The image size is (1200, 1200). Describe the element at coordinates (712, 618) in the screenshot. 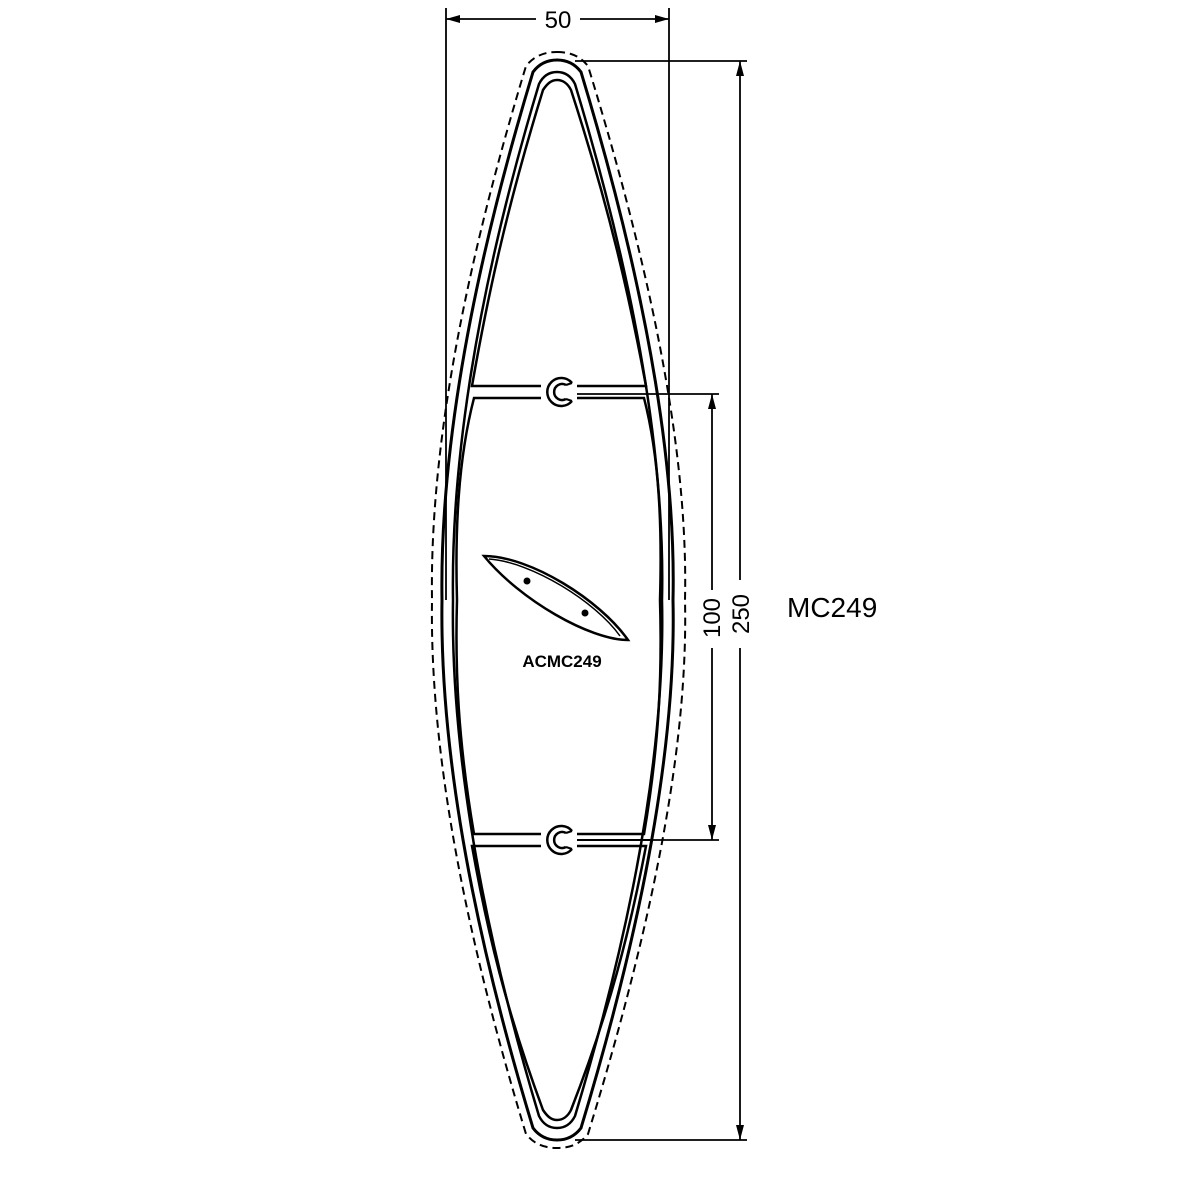

I see `inner-height-dimension-label: 100` at that location.